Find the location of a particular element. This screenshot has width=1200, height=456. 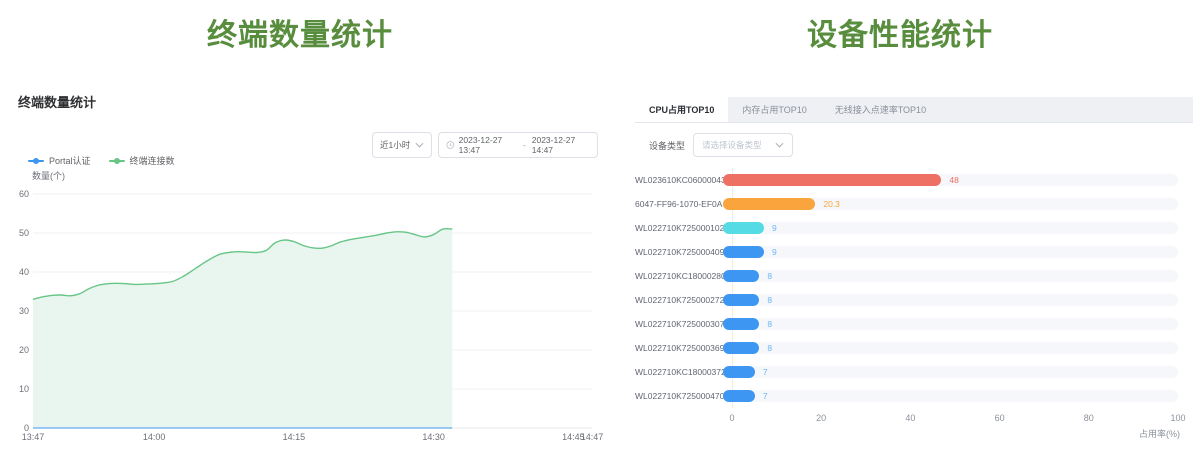

x-axis-tick: 60 is located at coordinates (999, 418).